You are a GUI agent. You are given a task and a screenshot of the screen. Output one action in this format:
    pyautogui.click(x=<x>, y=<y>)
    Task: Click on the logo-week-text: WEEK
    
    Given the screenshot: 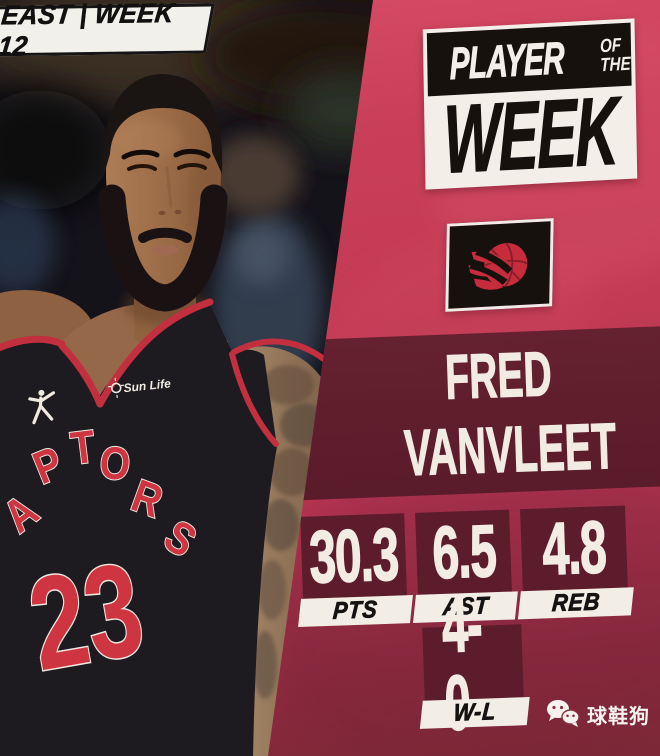 What is the action you would take?
    pyautogui.click(x=530, y=135)
    